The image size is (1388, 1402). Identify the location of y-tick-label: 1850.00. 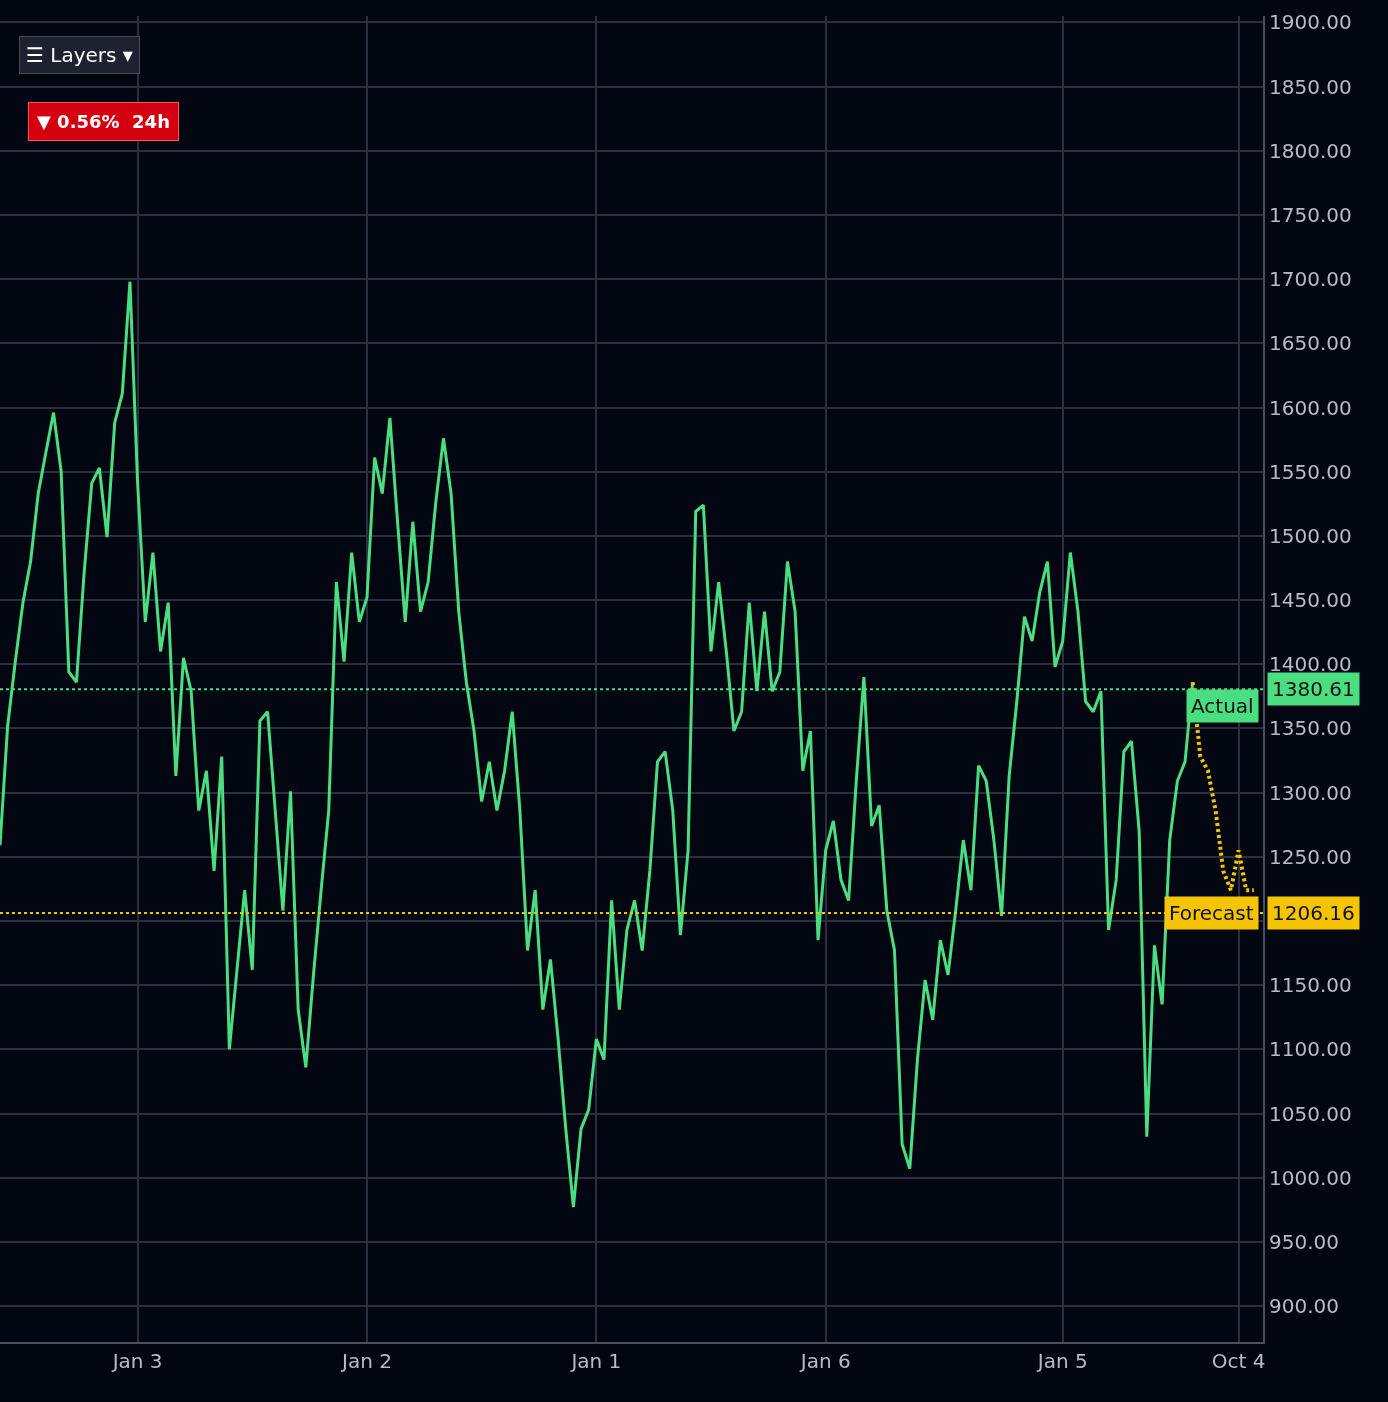
(1310, 86).